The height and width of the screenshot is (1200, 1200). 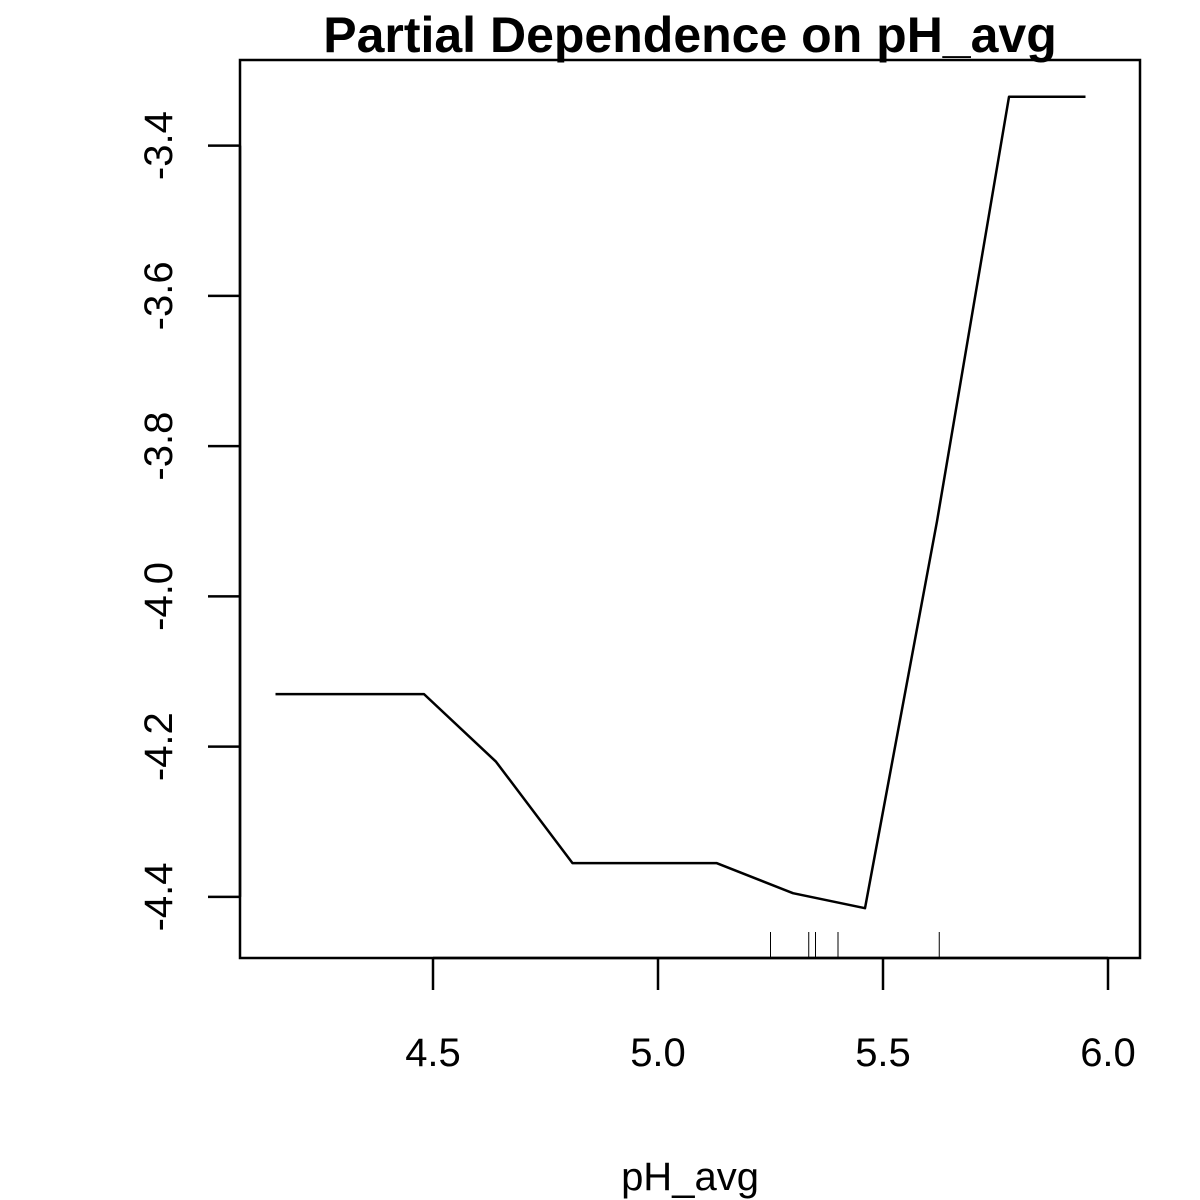 What do you see at coordinates (770, 1015) in the screenshot?
I see `x-axis: 4.5 5.0 5.5 6.0` at bounding box center [770, 1015].